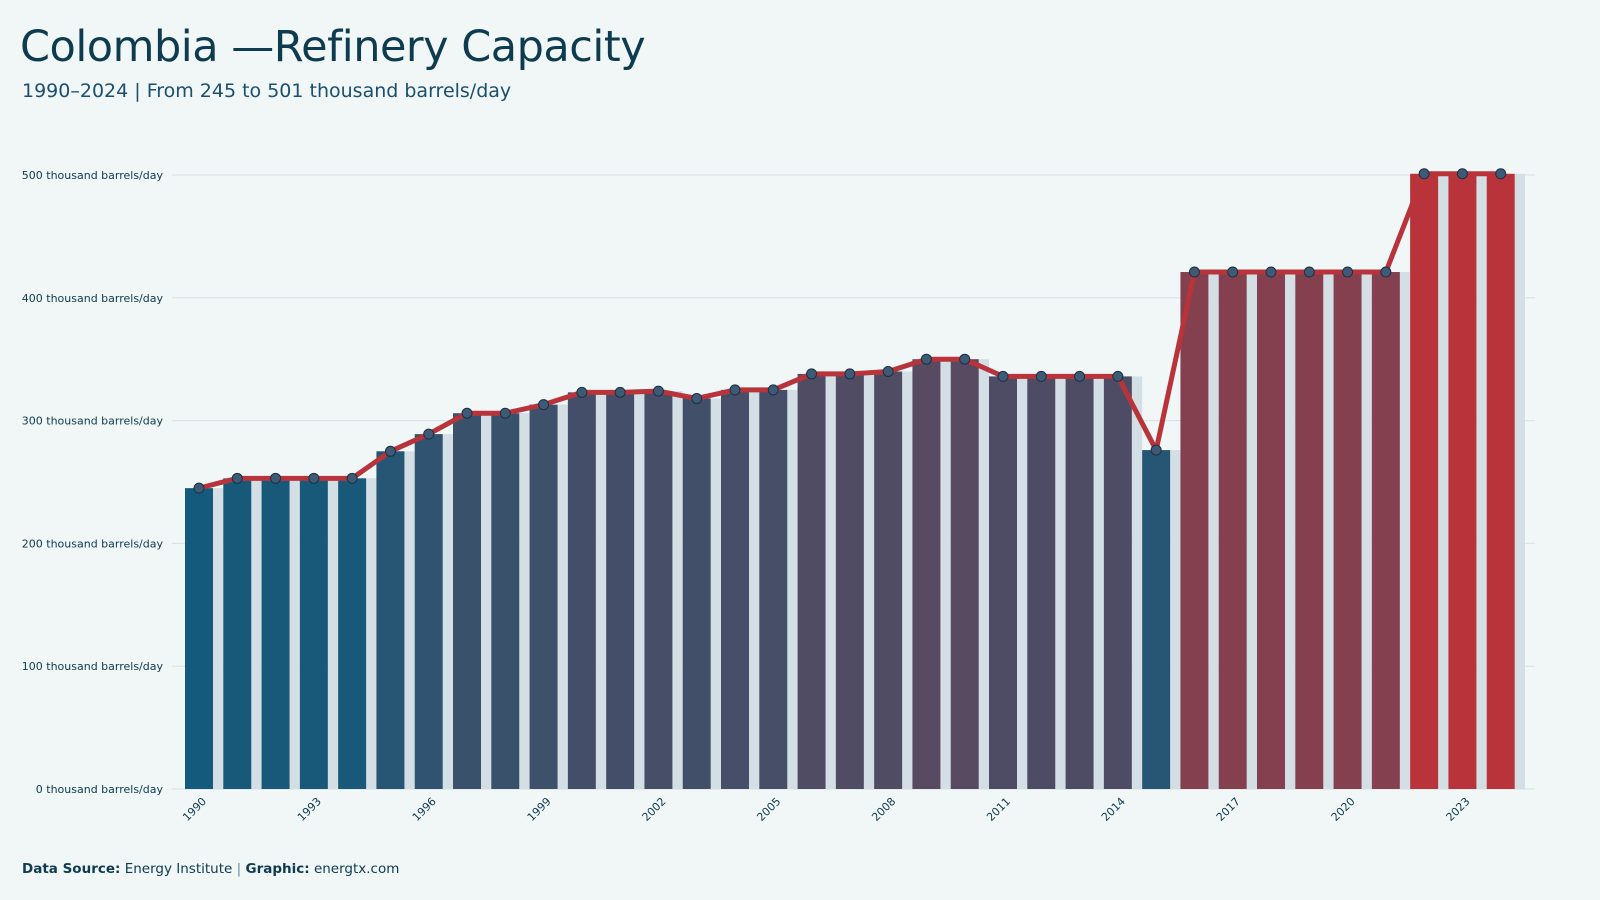  I want to click on bar-2004, so click(735, 589).